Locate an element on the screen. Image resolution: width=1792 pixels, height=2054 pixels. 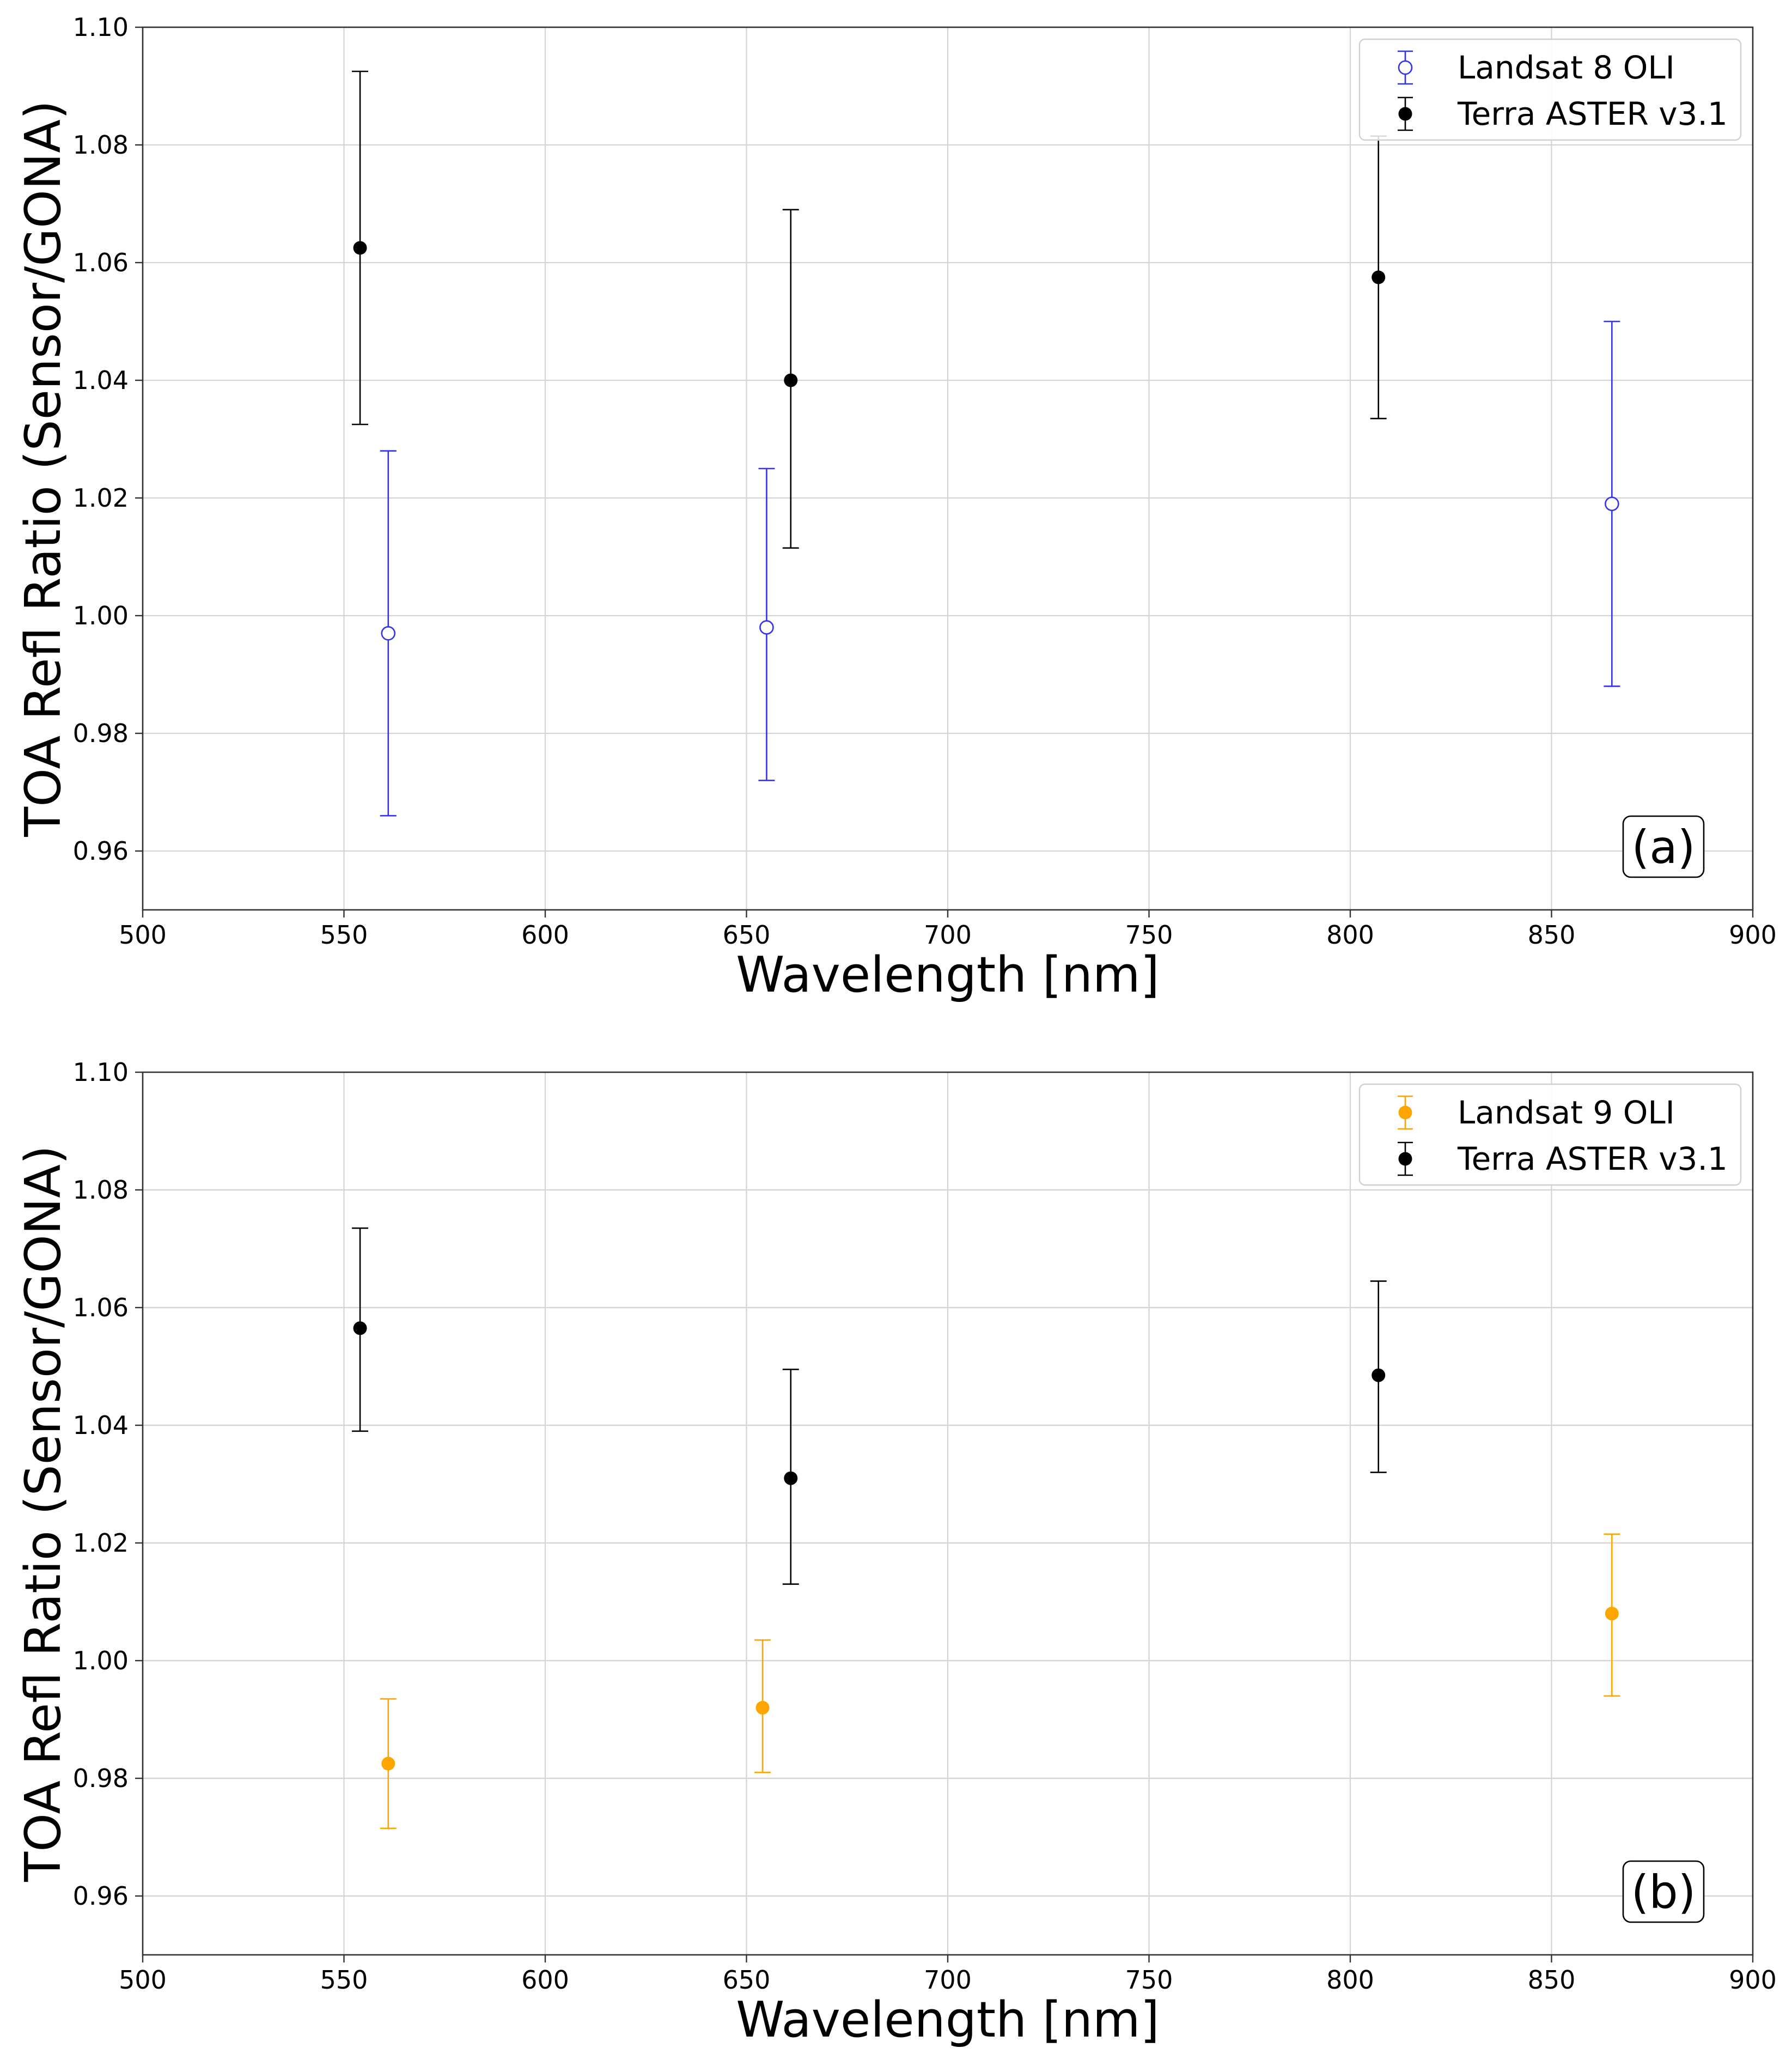
legend: Landsat 9 OLI Terra ASTER v3.1 is located at coordinates (1550, 1134).